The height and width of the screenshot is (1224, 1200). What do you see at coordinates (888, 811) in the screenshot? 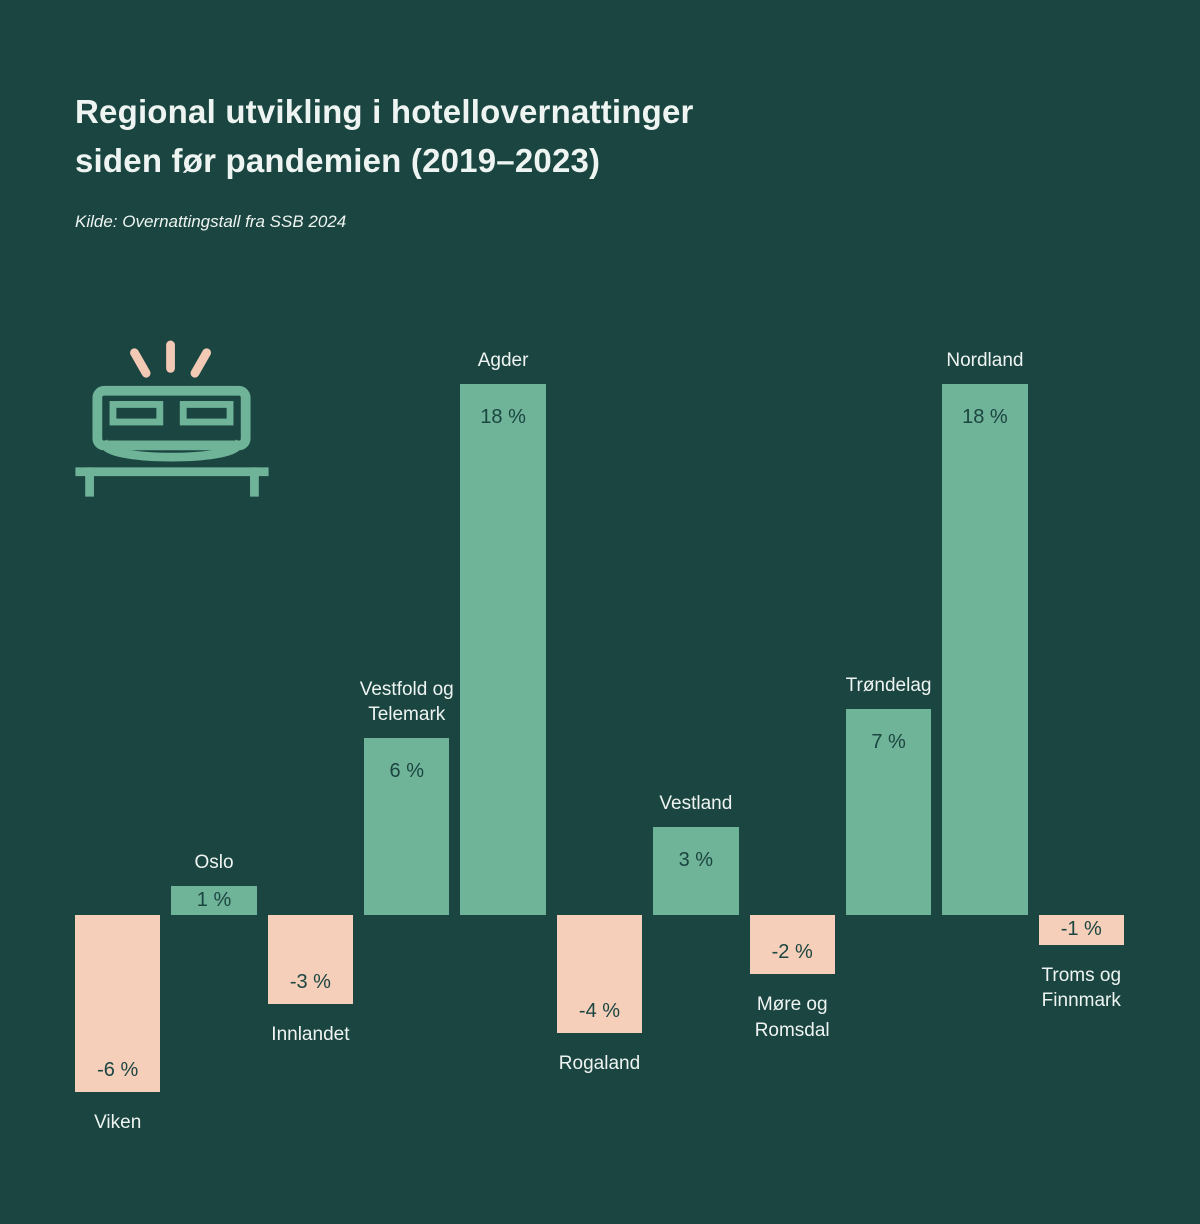
I see `positive-bar: 7 %` at bounding box center [888, 811].